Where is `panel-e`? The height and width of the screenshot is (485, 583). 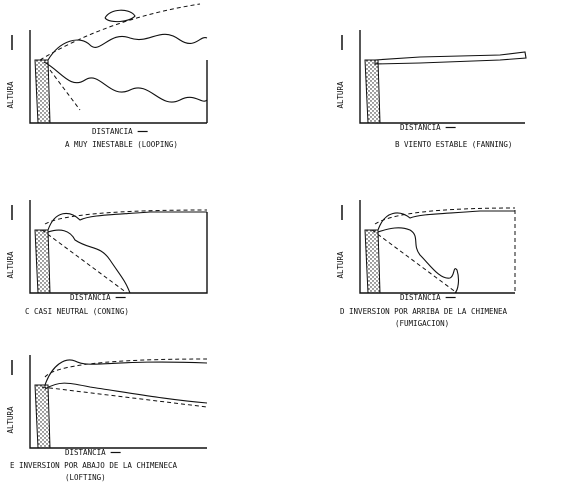 panel-e is located at coordinates (118, 402).